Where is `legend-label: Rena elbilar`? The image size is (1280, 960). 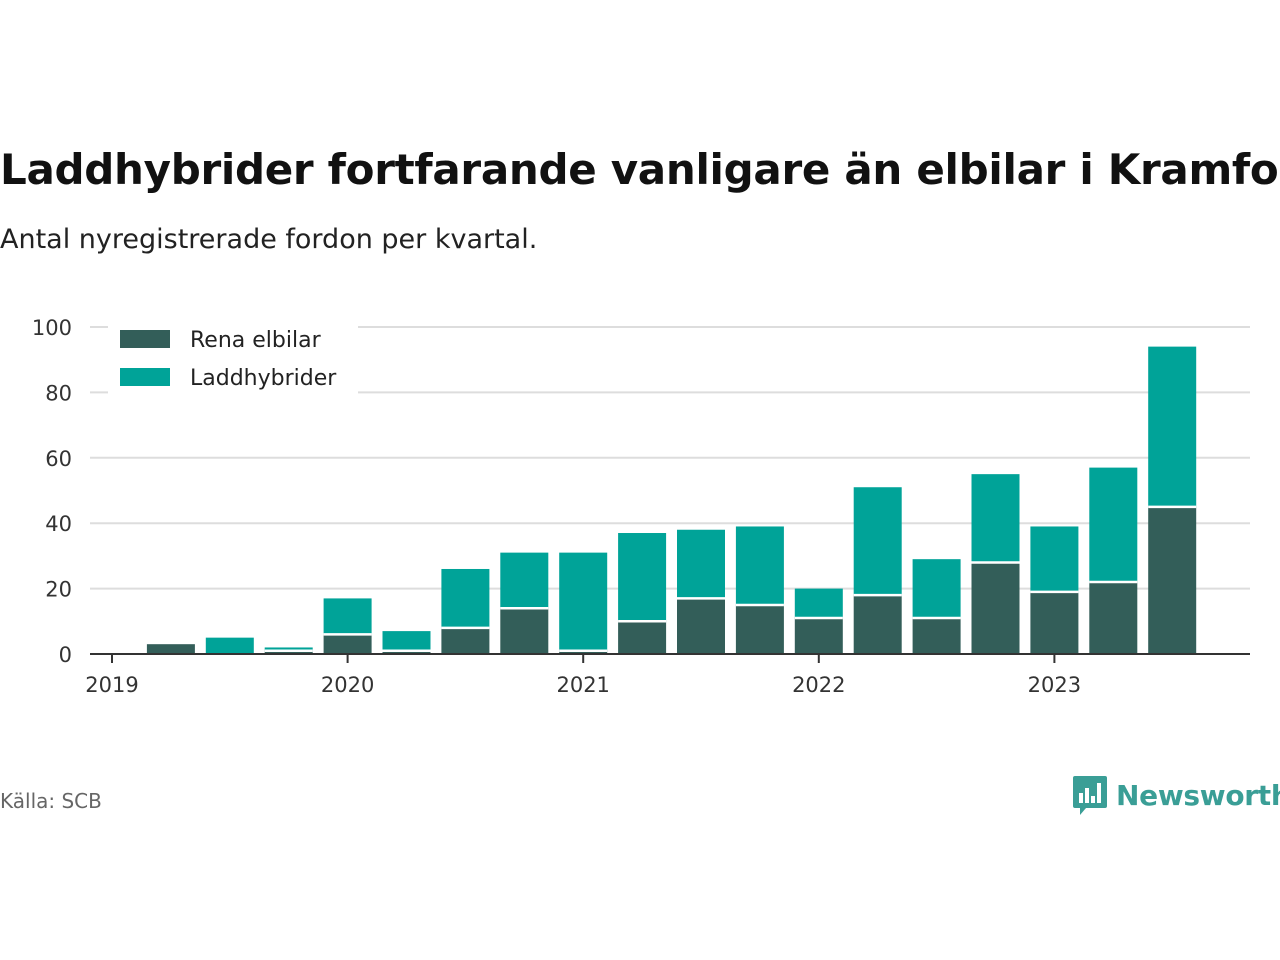 legend-label: Rena elbilar is located at coordinates (256, 340).